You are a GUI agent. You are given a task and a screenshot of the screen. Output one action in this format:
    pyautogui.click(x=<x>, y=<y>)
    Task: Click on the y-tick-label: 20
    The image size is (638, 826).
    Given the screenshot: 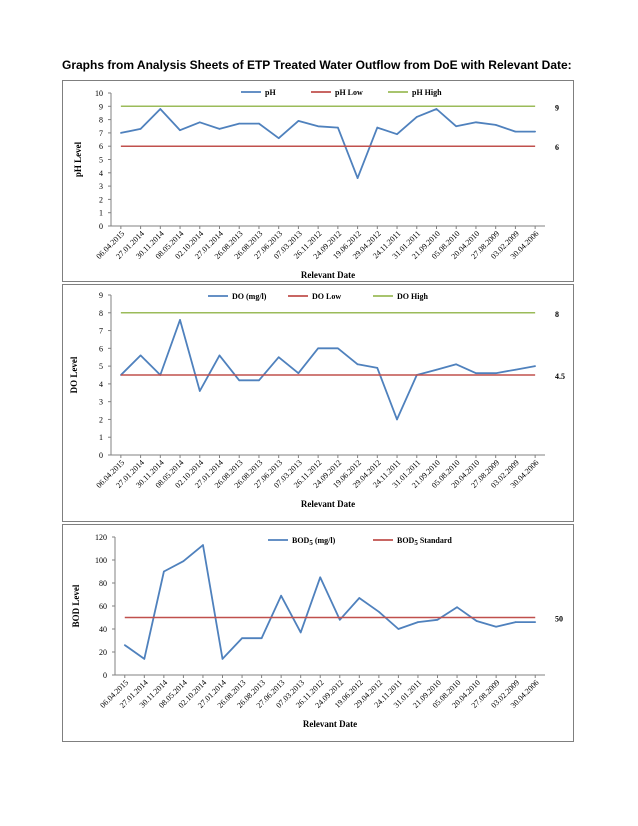 What is the action you would take?
    pyautogui.click(x=103, y=652)
    